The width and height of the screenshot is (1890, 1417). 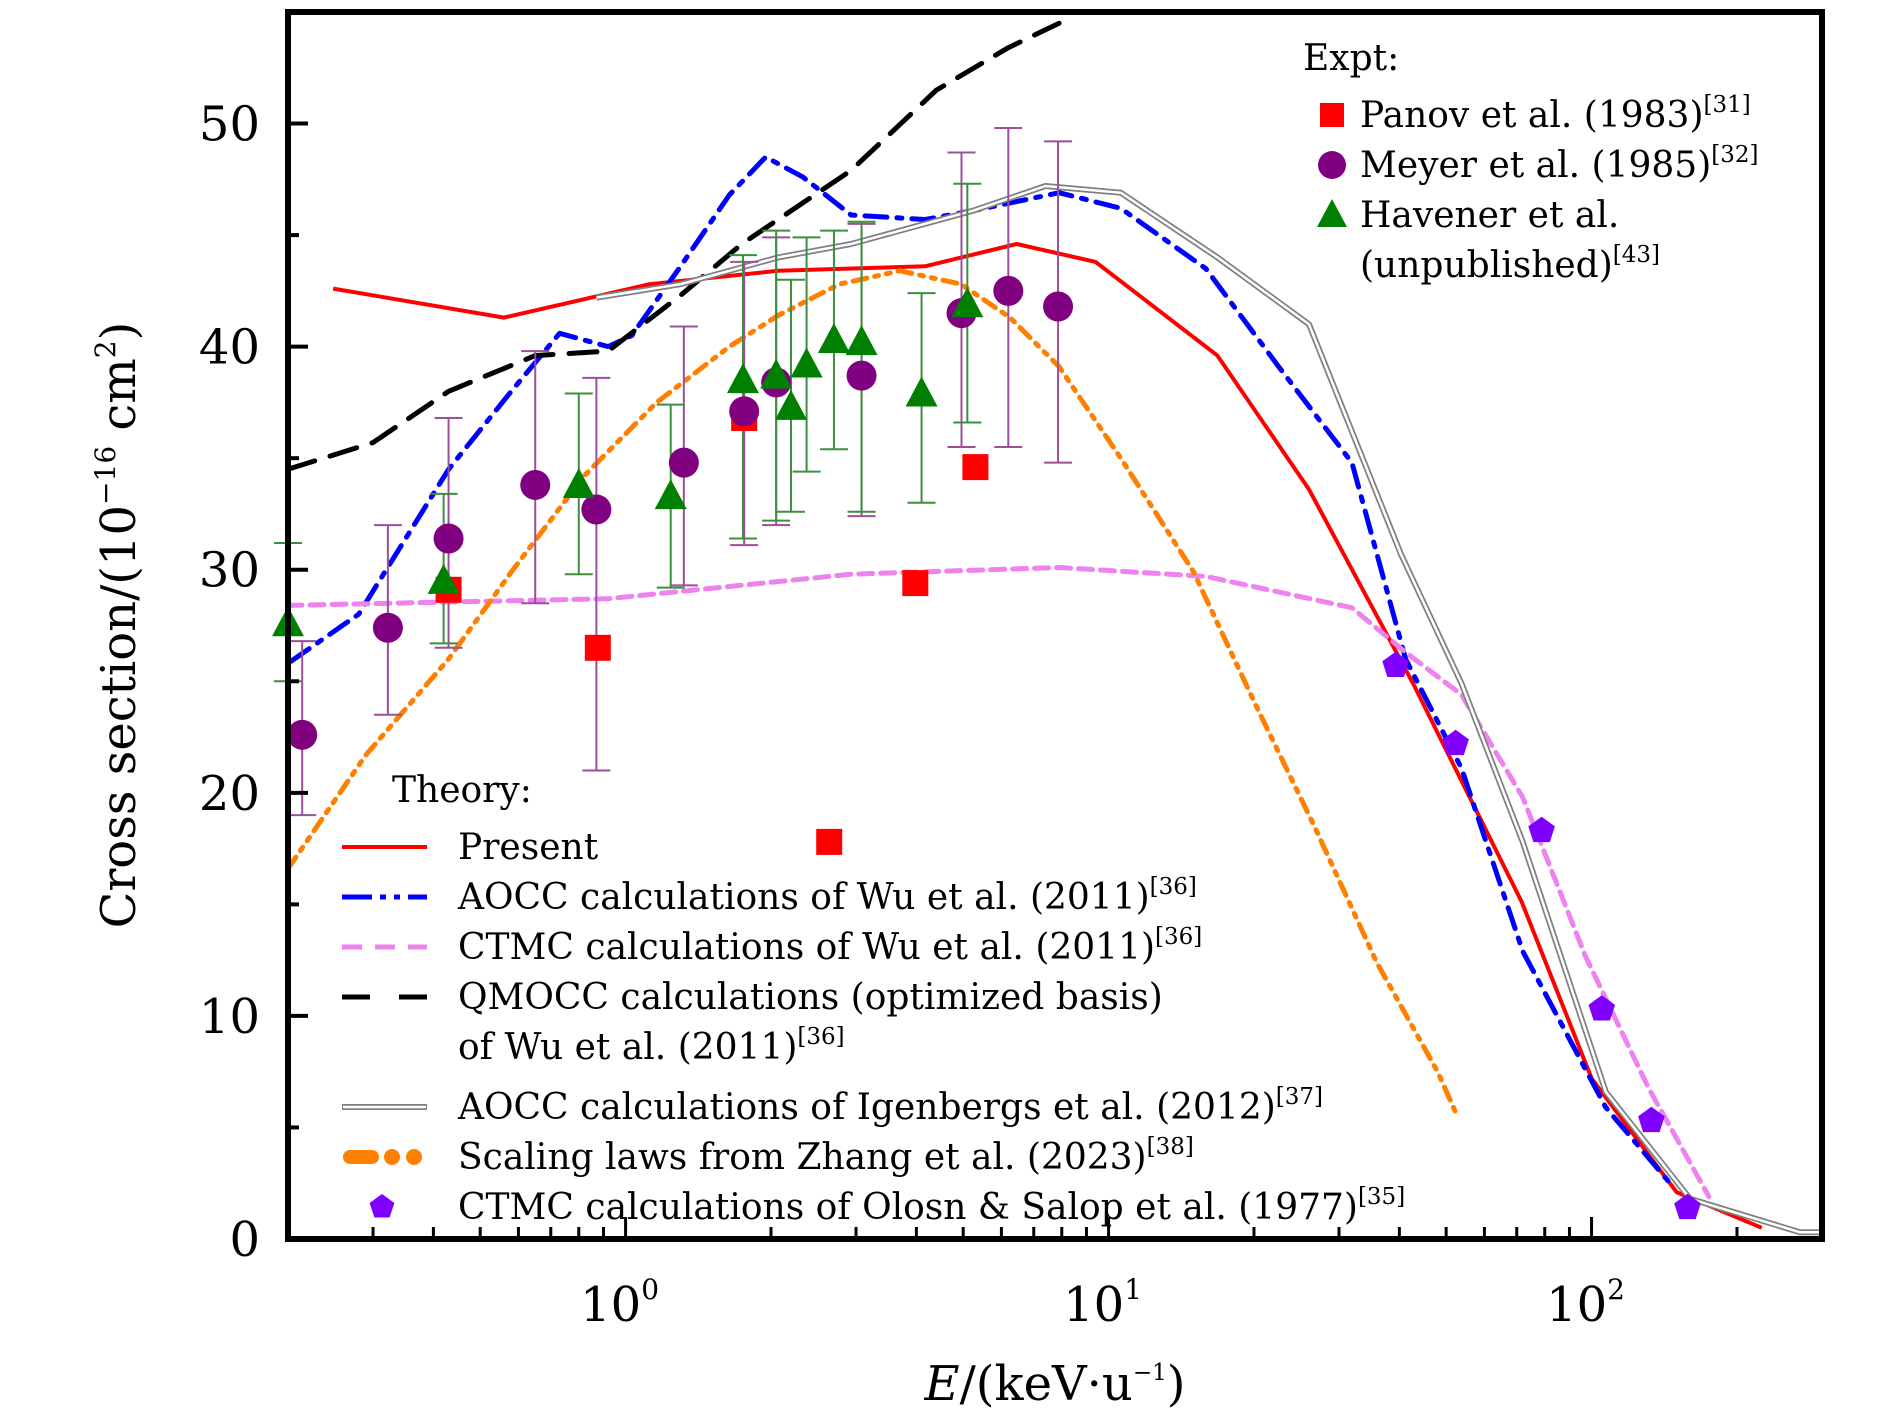 I want to click on x-tick-label: 10⁰, so click(x=619, y=1303).